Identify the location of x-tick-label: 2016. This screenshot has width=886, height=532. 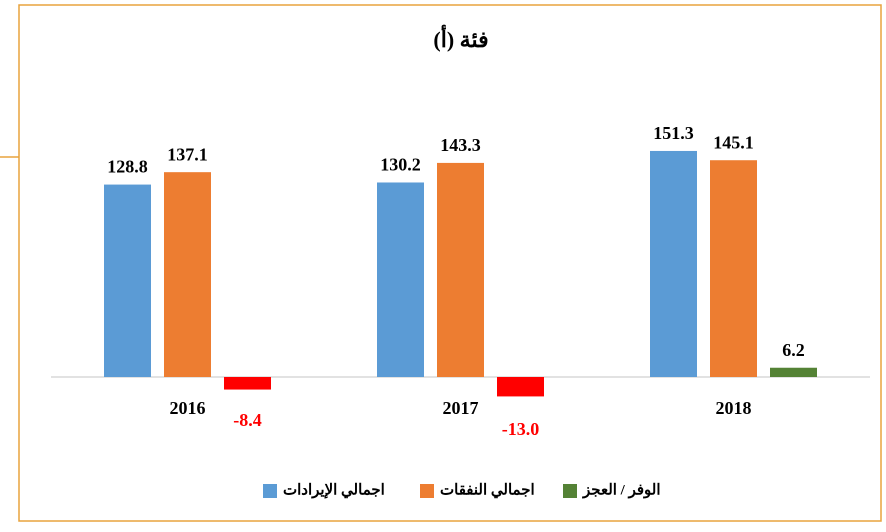
(188, 408).